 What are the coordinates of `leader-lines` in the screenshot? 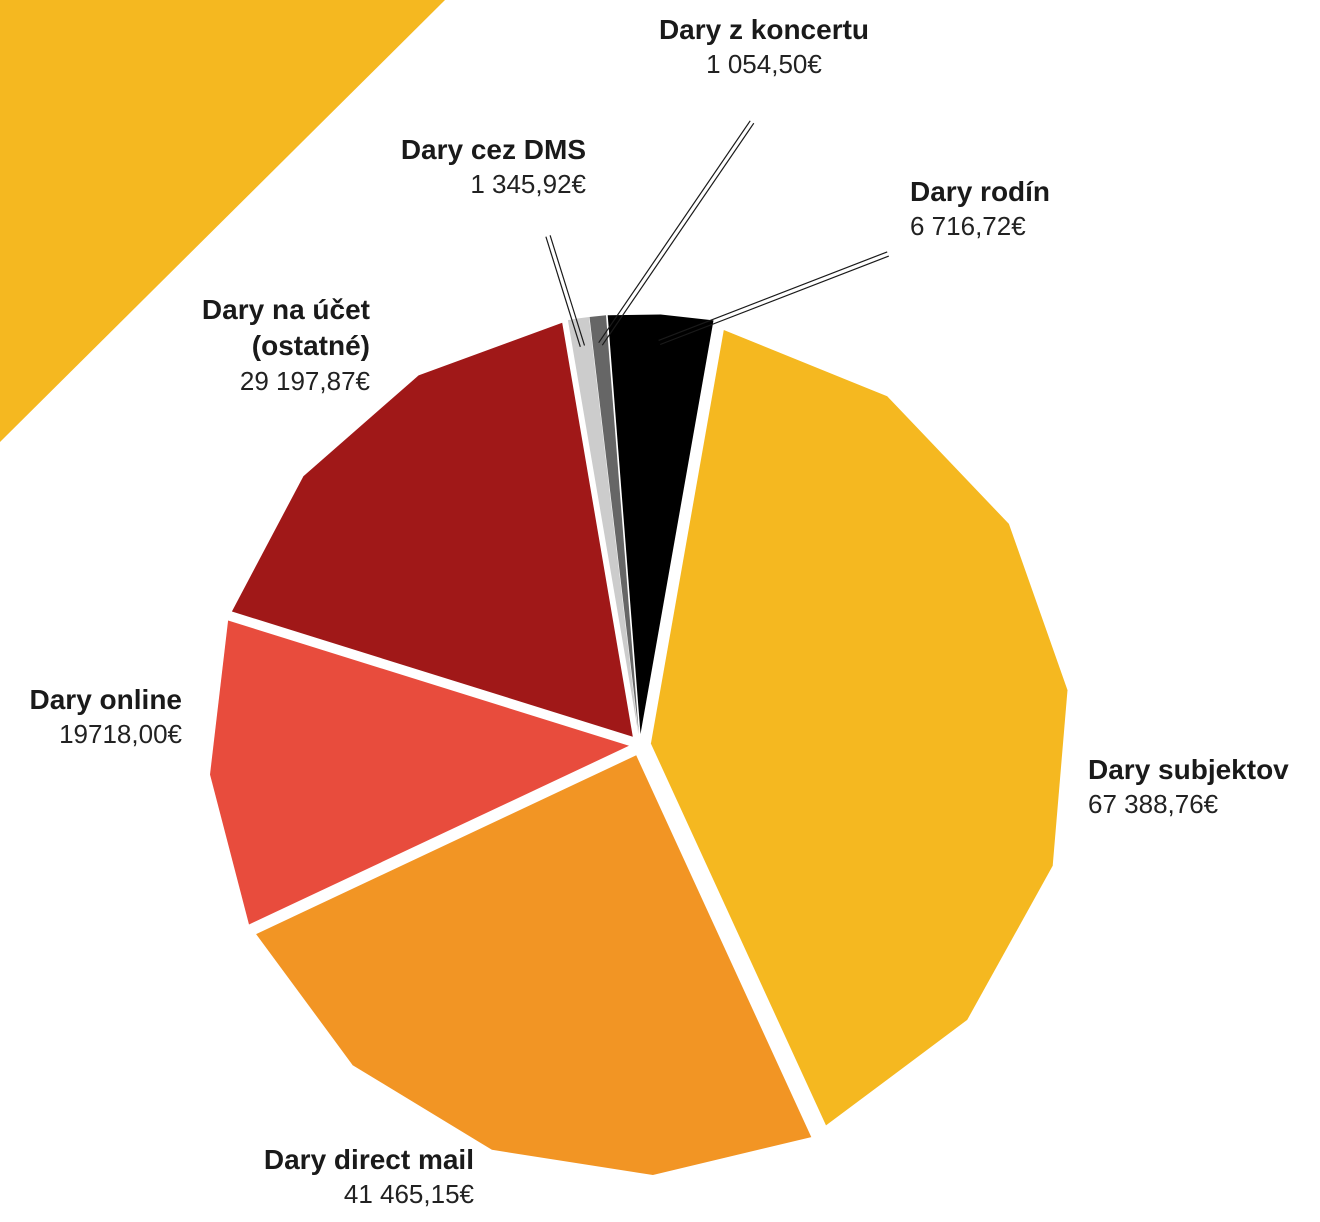 It's located at (717, 233).